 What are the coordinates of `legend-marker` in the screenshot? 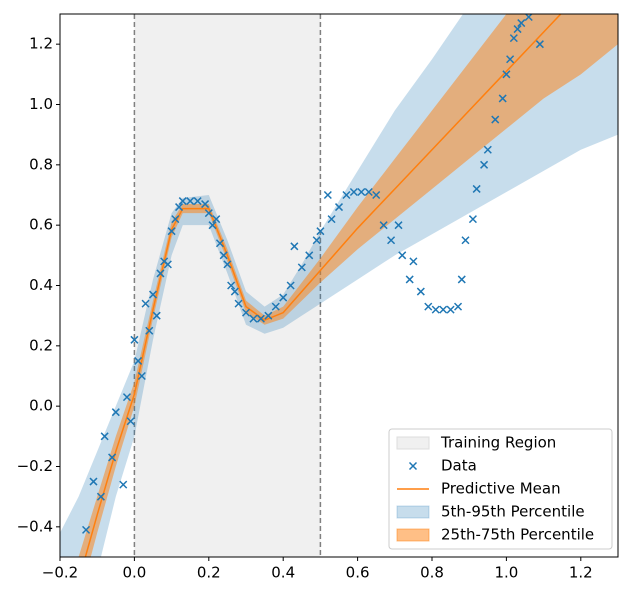 It's located at (413, 466).